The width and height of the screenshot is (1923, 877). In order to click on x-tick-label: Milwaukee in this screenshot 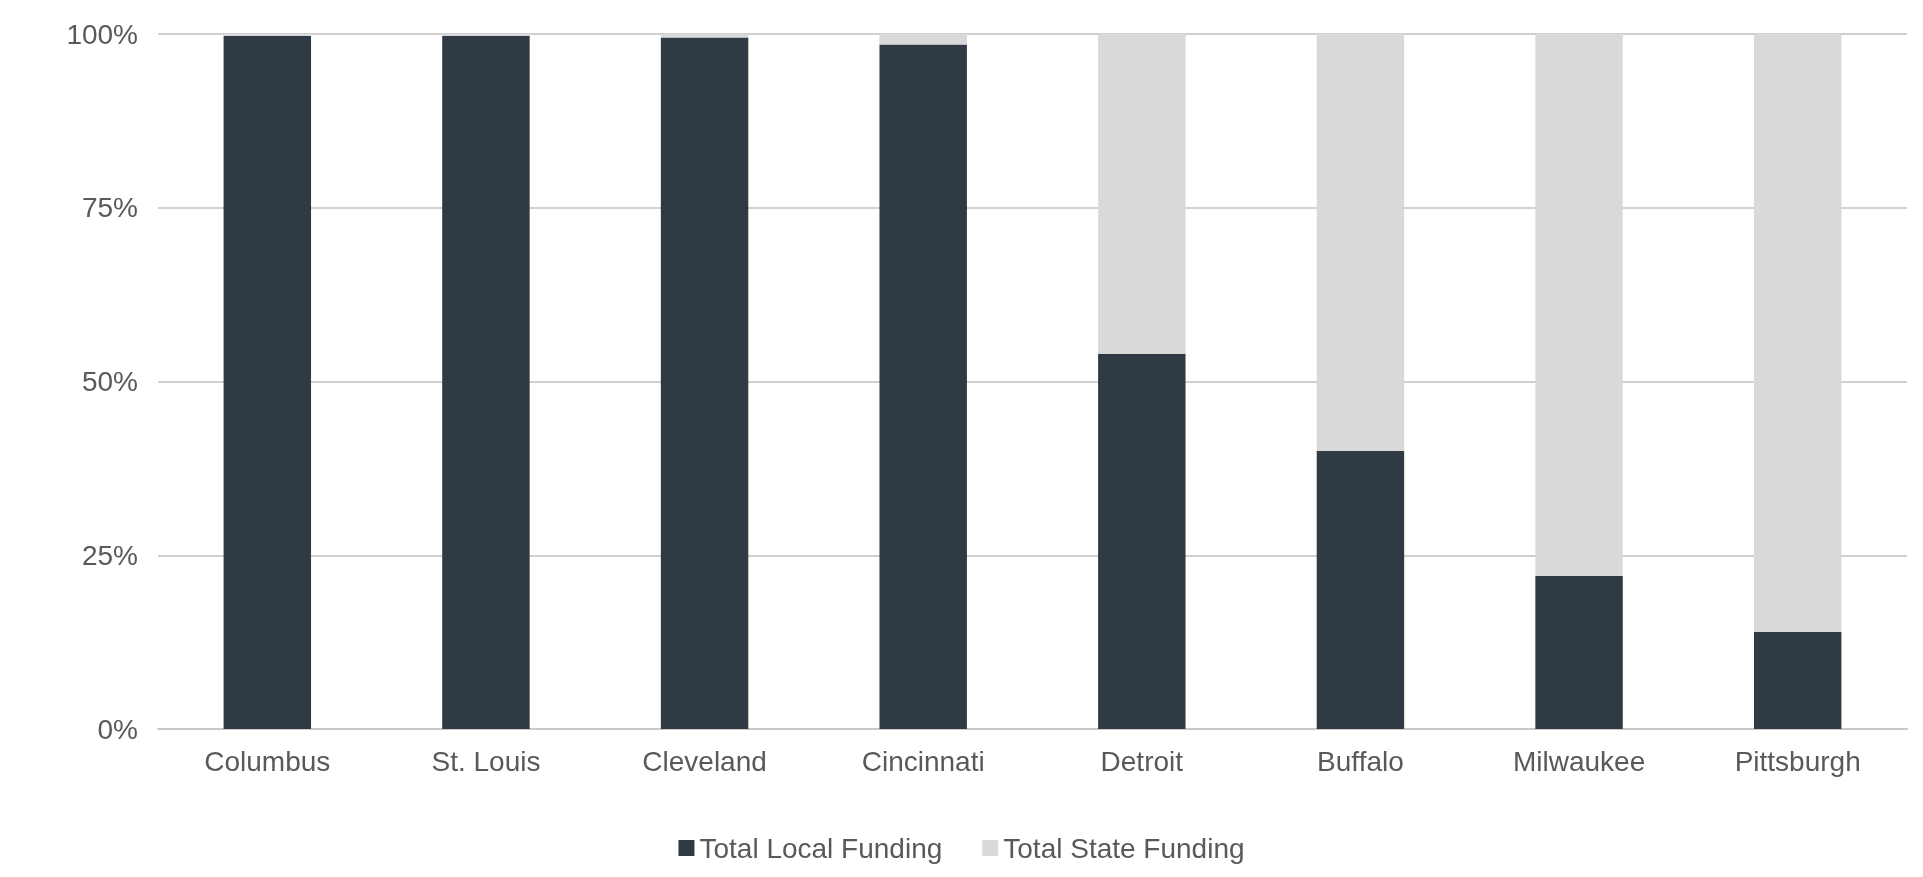, I will do `click(1579, 761)`.